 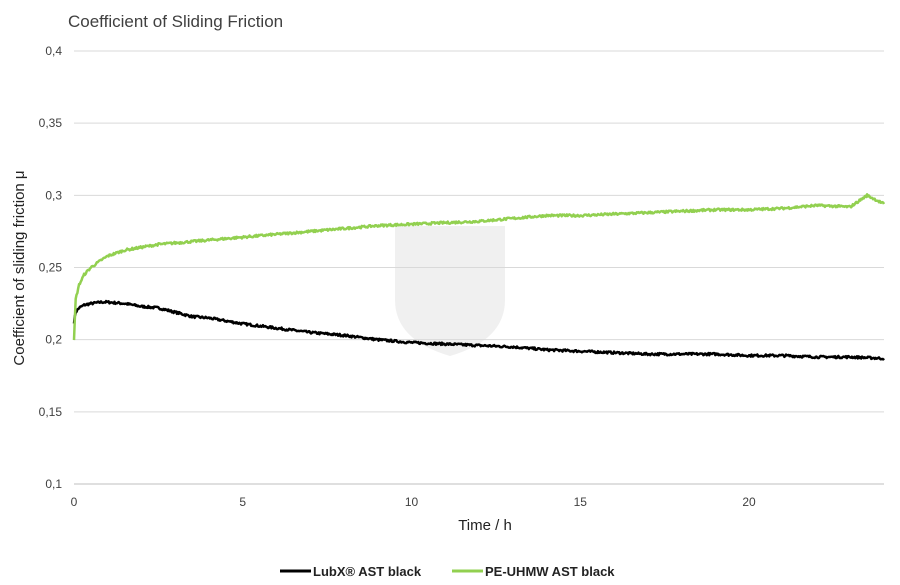 What do you see at coordinates (550, 571) in the screenshot?
I see `legend-label-pe-uhmw: PE-UHMW AST black` at bounding box center [550, 571].